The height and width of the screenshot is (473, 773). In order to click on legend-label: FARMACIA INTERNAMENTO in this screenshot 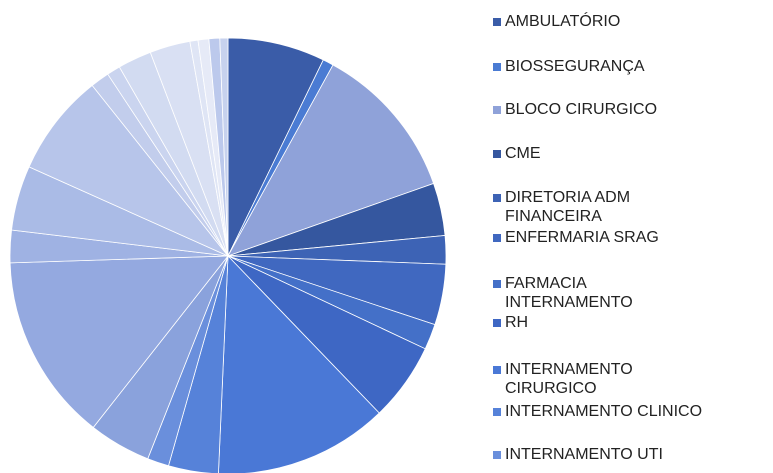, I will do `click(569, 293)`.